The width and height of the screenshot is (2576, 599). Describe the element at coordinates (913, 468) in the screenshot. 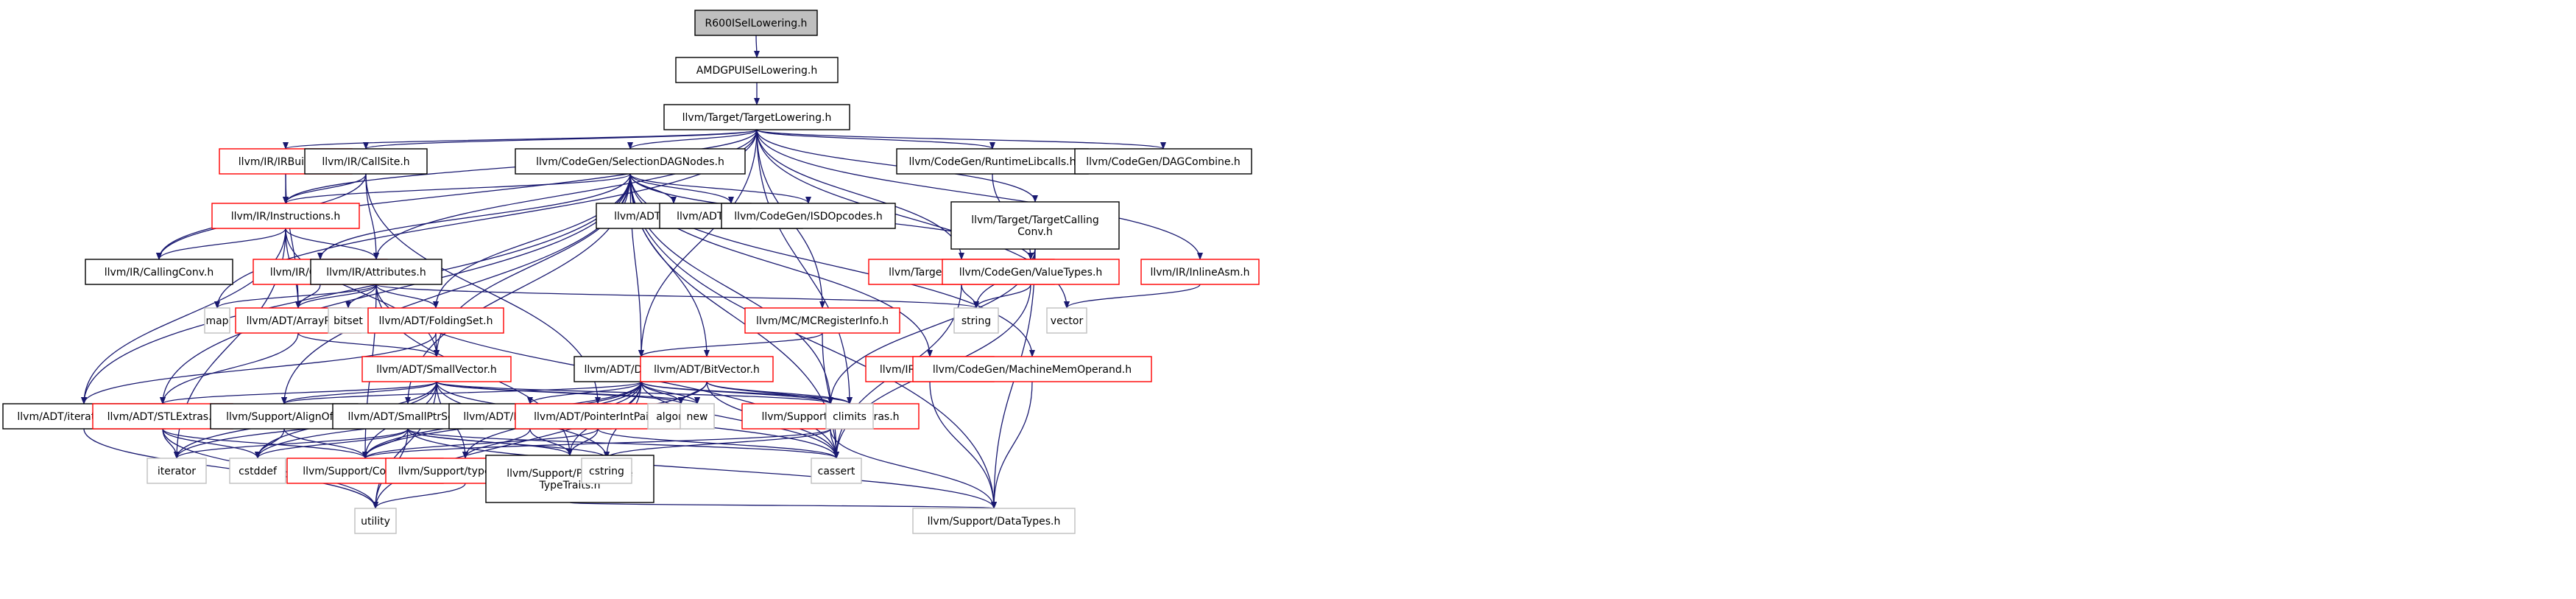

I see `edge-mathextras-to-datatypes` at that location.